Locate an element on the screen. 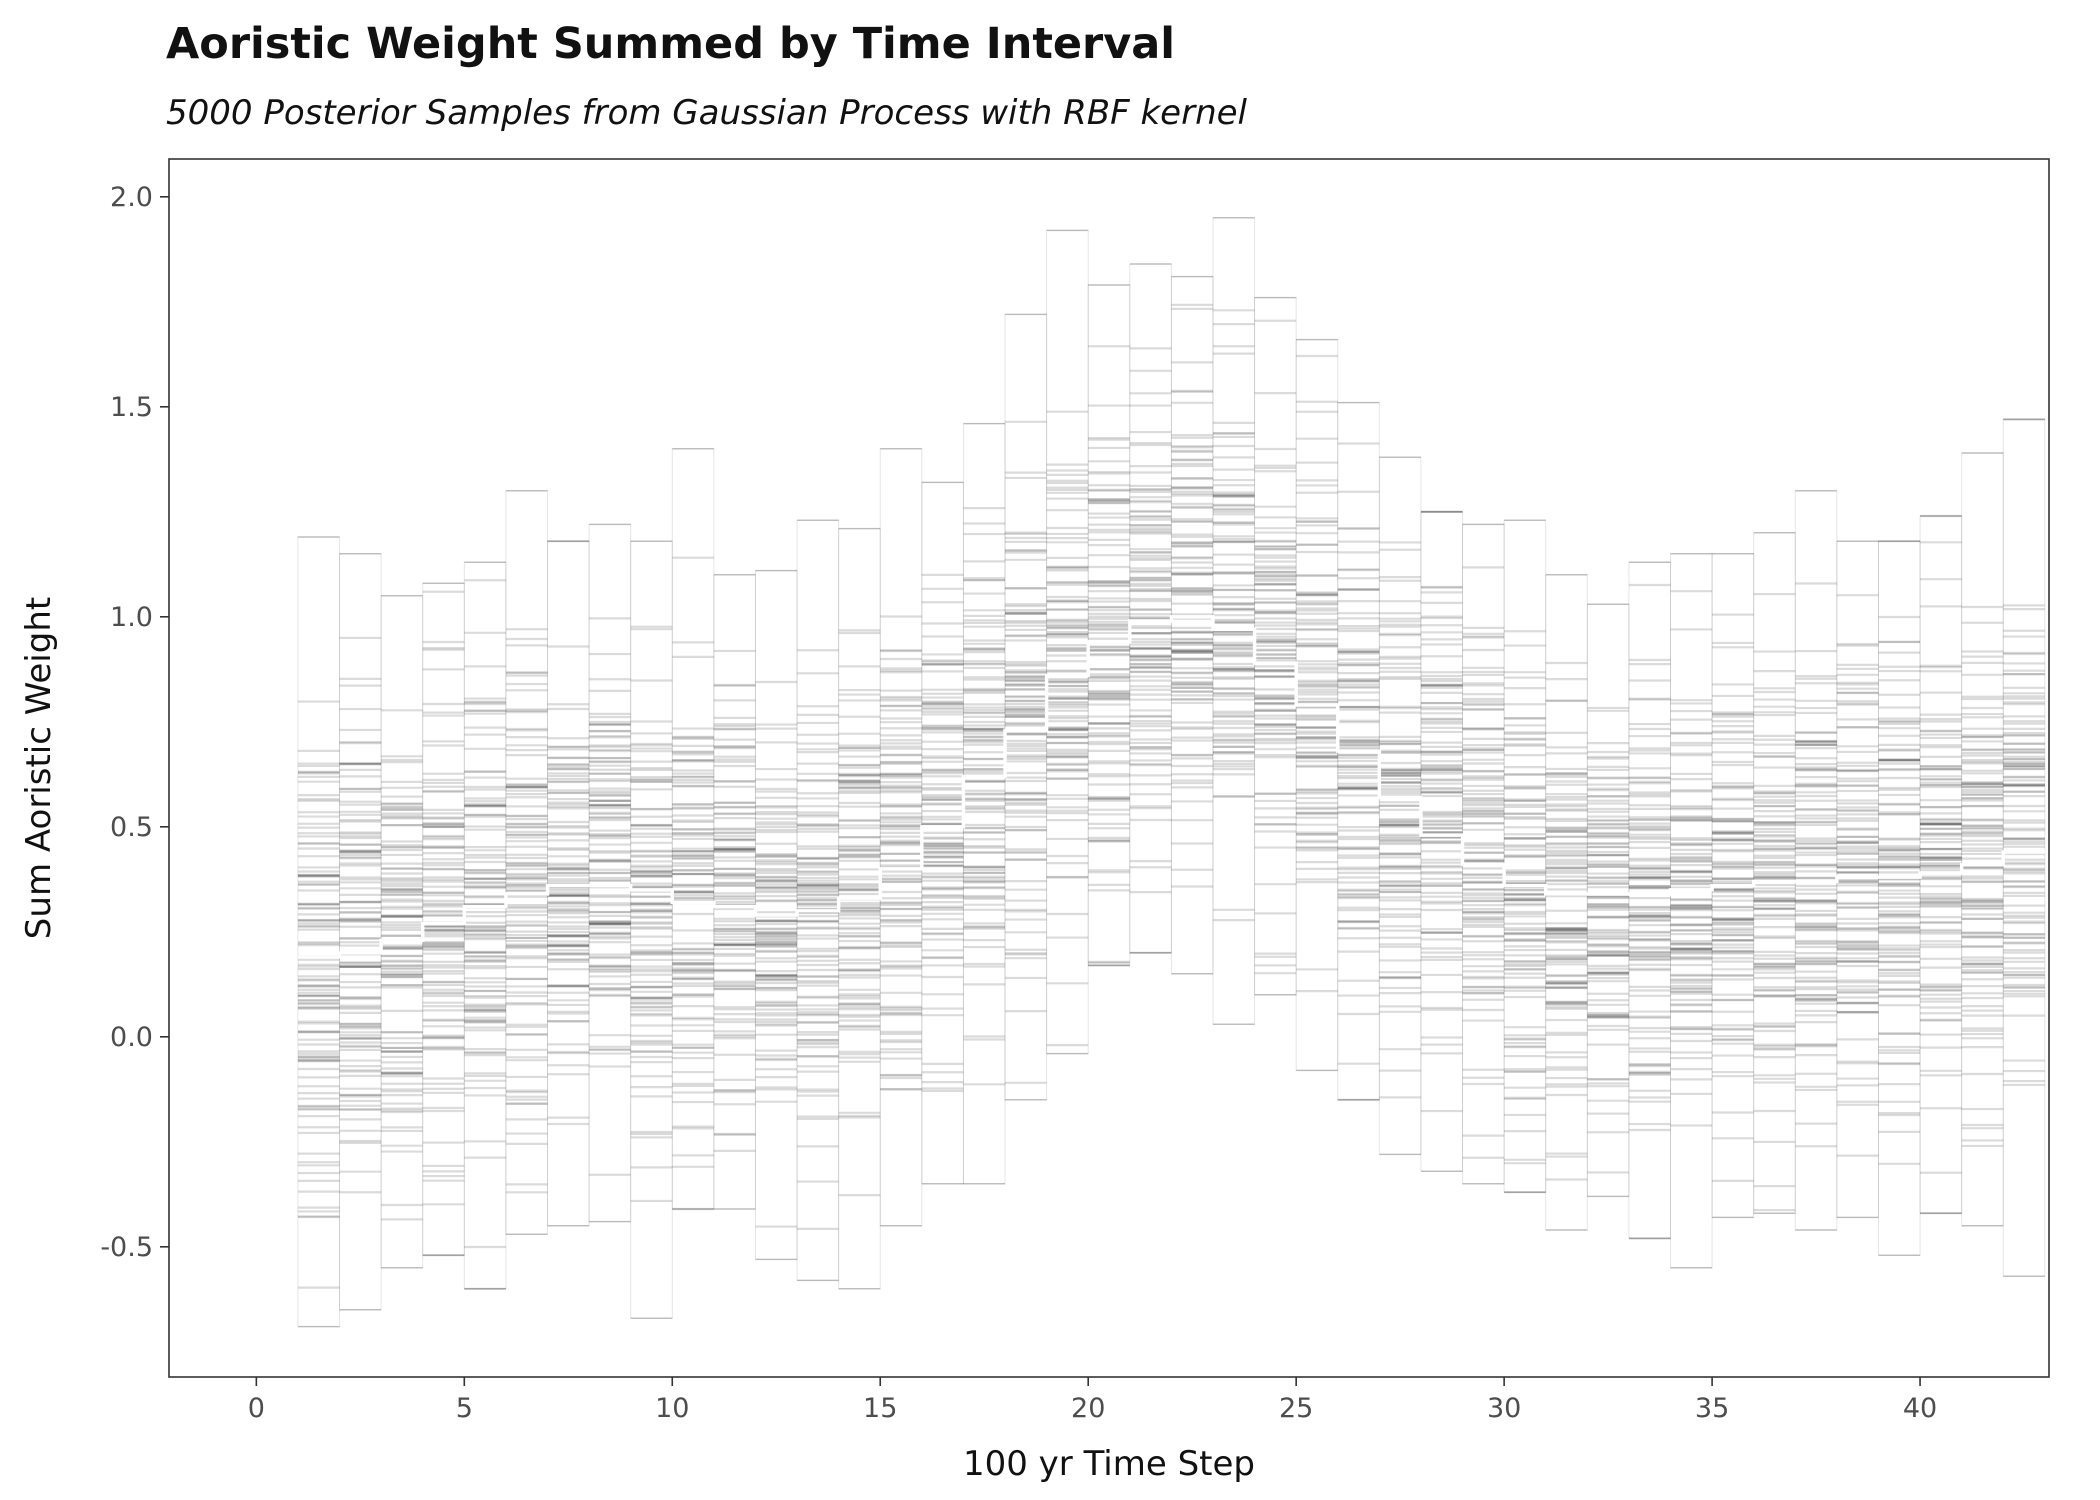 Image resolution: width=2100 pixels, height=1500 pixels. x-tick-label: 20 is located at coordinates (1088, 1408).